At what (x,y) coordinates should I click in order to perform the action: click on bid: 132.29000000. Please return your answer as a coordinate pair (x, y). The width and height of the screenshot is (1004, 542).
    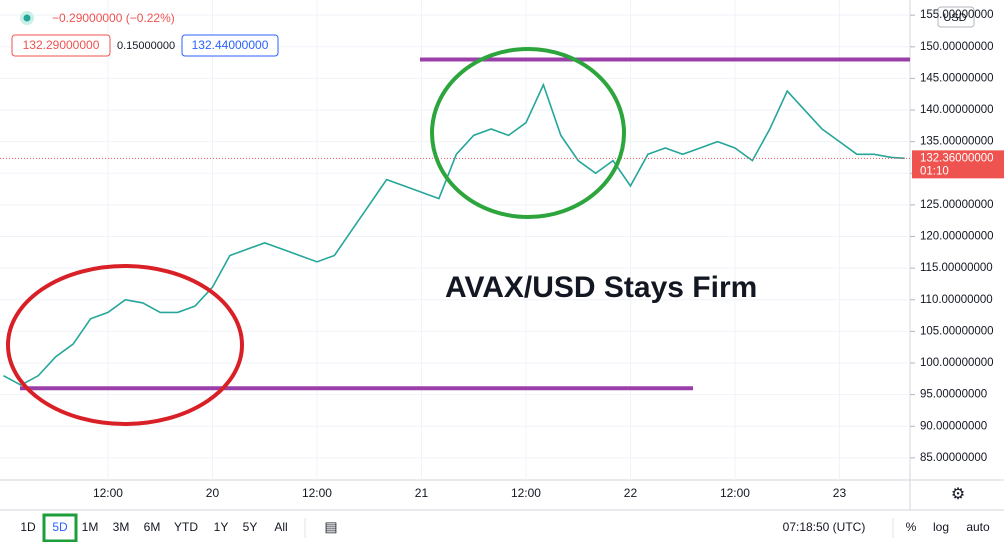
    Looking at the image, I should click on (61, 45).